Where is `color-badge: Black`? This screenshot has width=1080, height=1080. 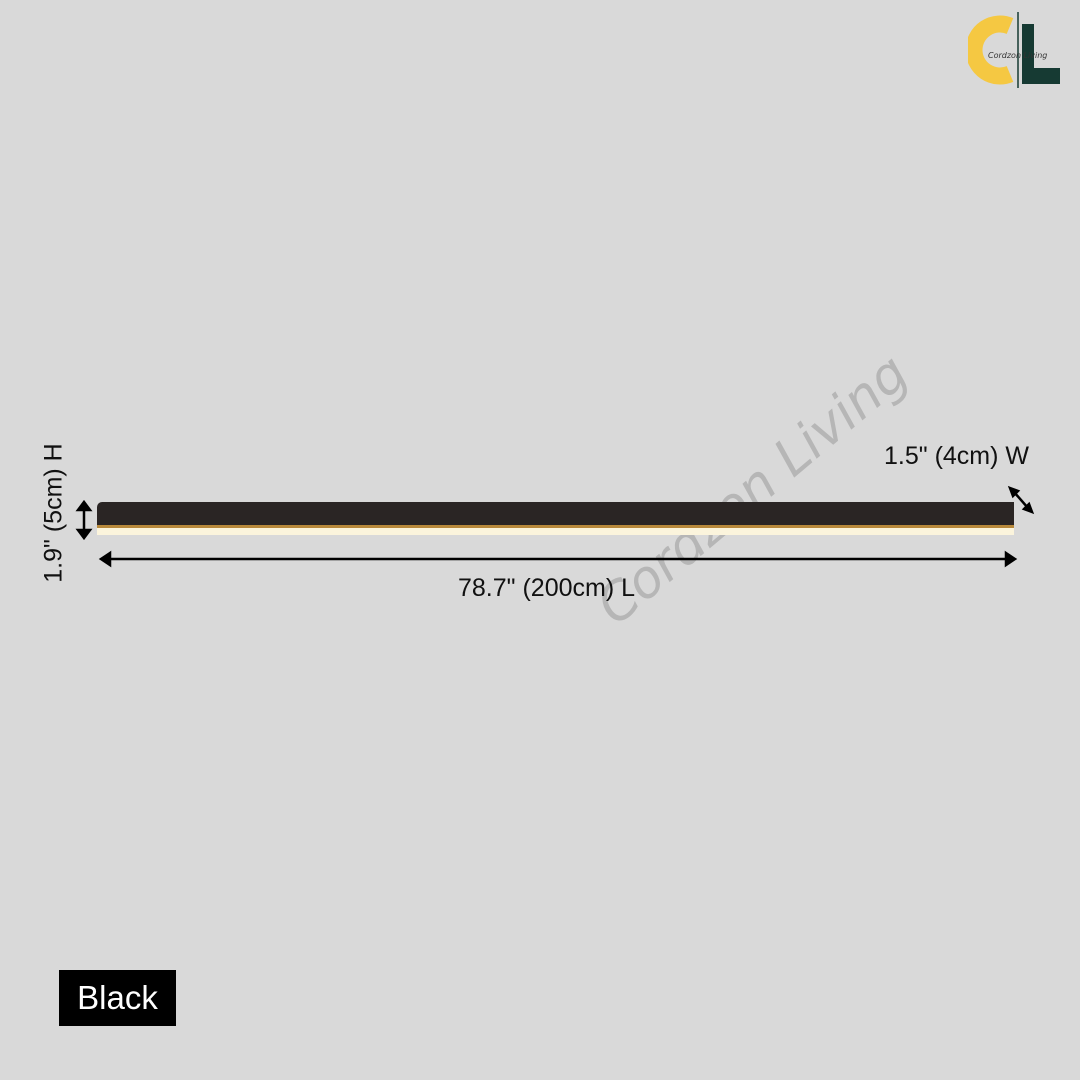 color-badge: Black is located at coordinates (117, 998).